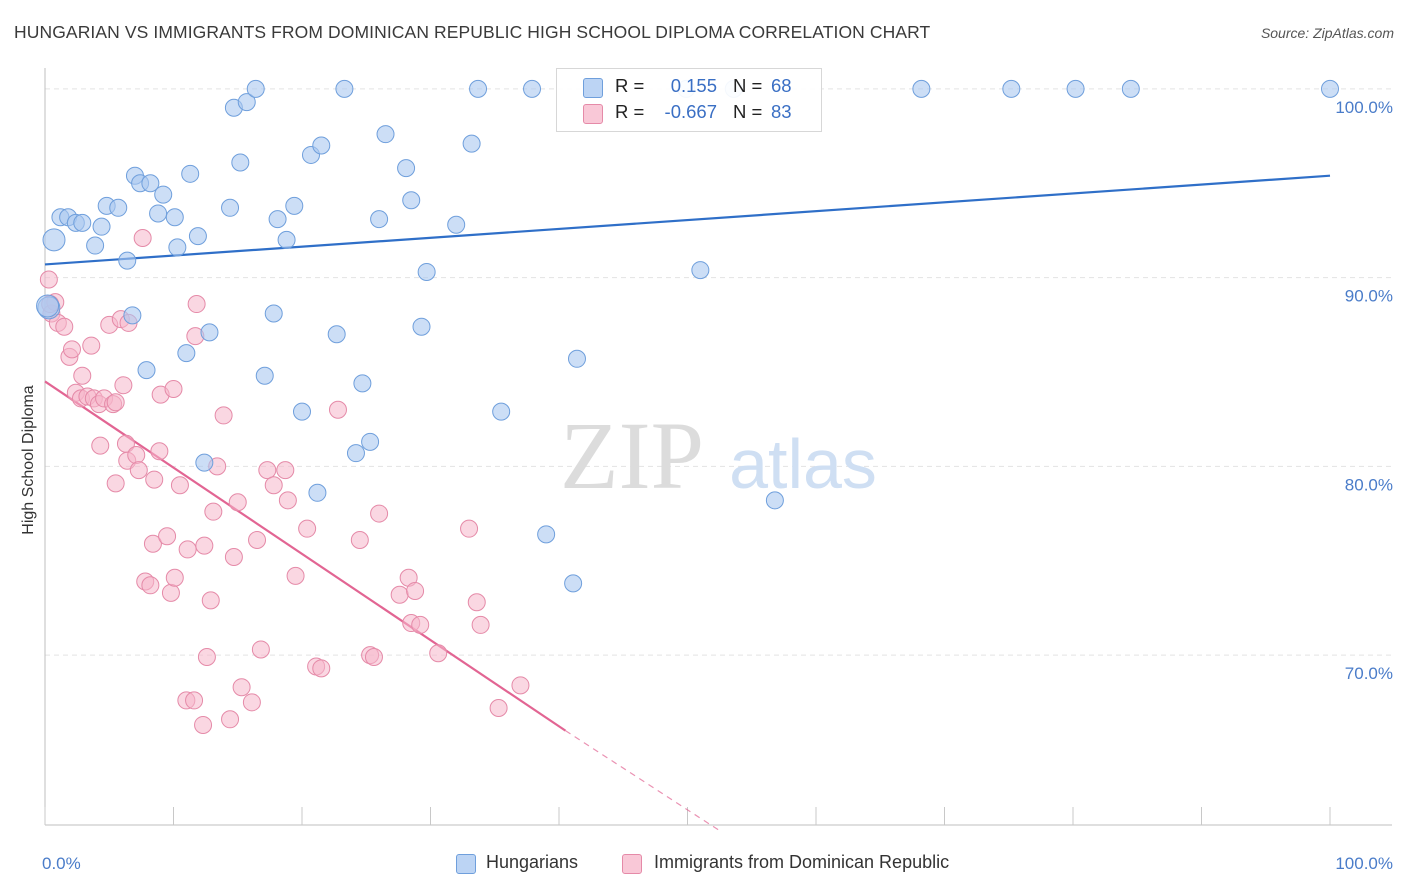  What do you see at coordinates (1369, 296) in the screenshot?
I see `y-tick-label: 90.0%` at bounding box center [1369, 296].